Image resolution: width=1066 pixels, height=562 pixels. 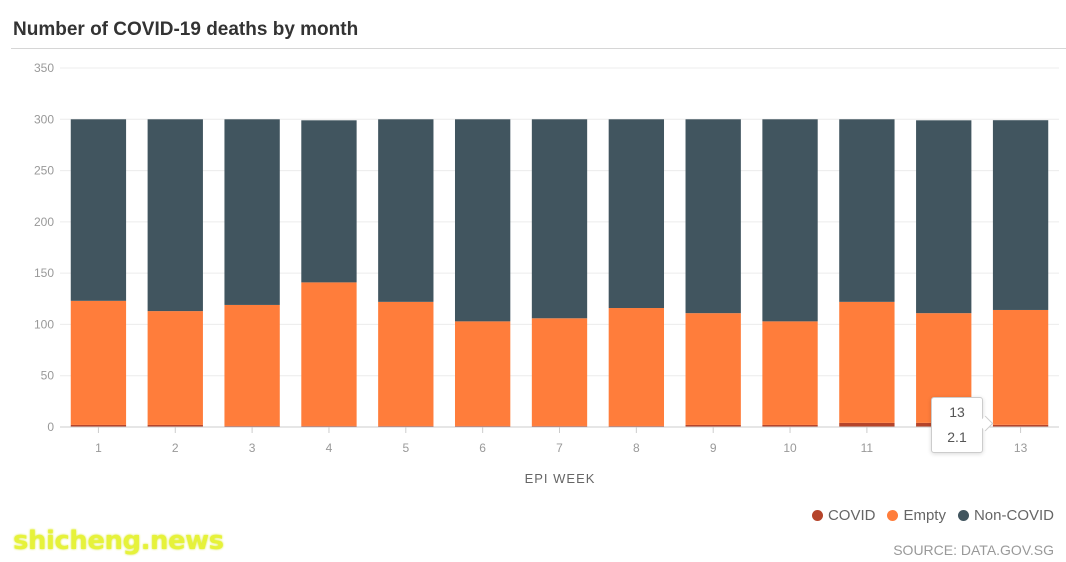 I want to click on legend-label-covid: COVID, so click(x=851, y=515).